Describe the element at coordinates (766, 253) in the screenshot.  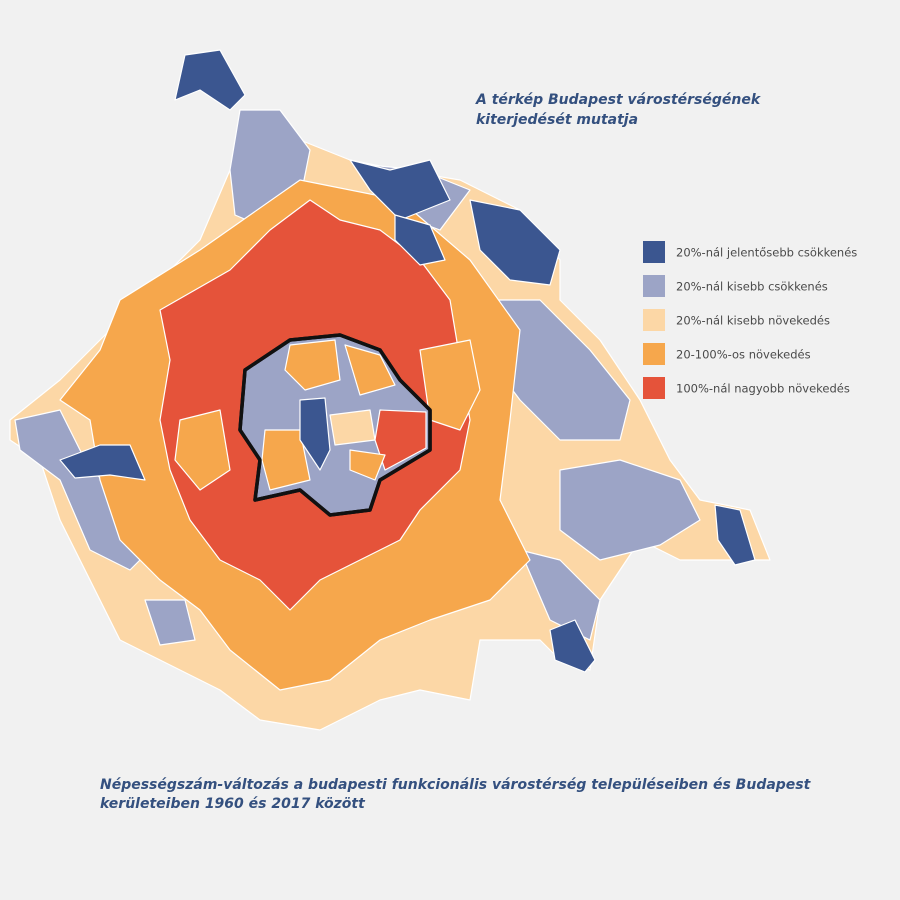
I see `legend-label: 20%-nál jelentősebb csökkenés` at that location.